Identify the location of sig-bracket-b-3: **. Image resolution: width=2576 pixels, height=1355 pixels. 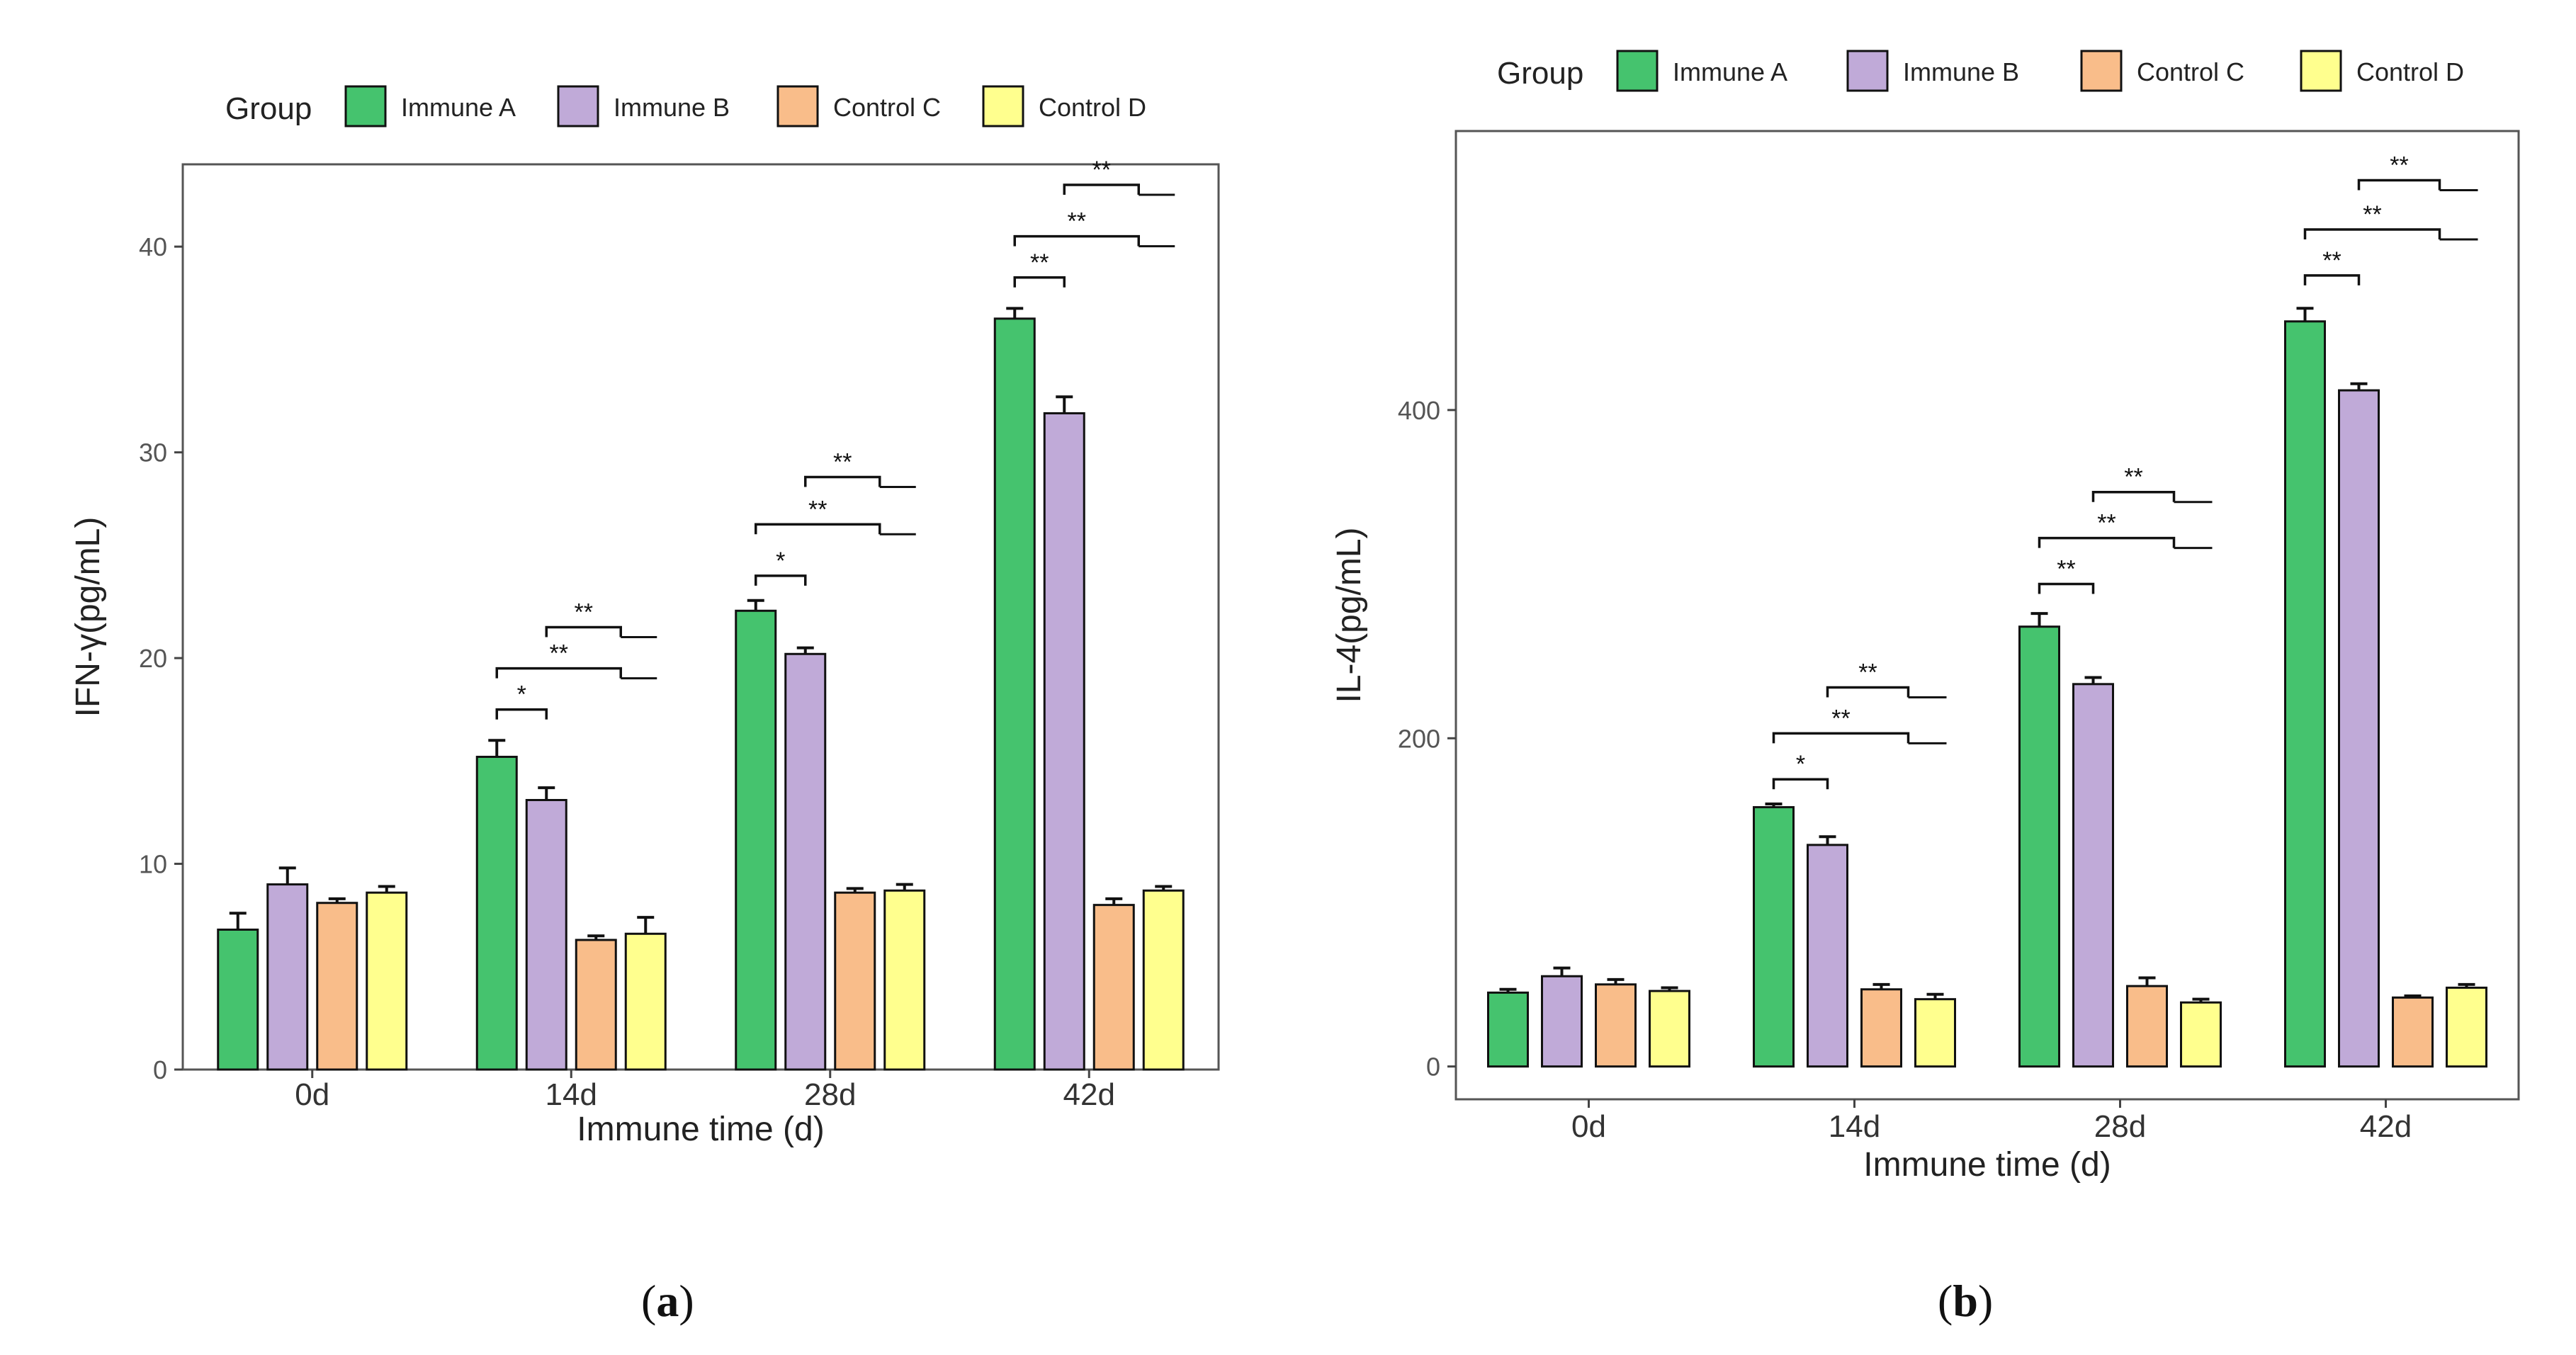
(2066, 574).